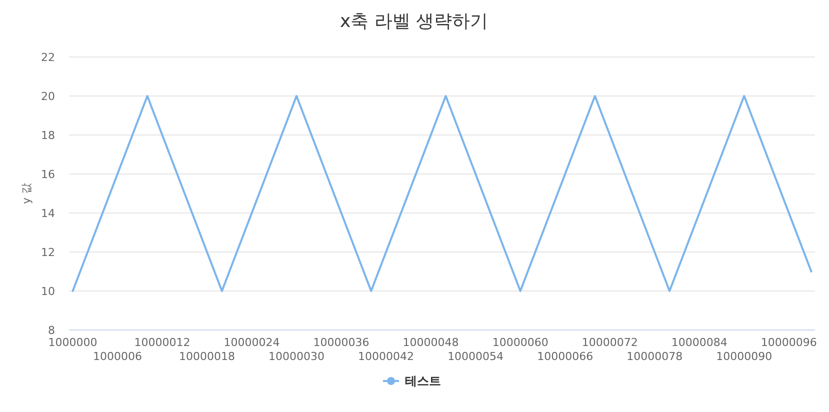 This screenshot has height=412, width=829. I want to click on x-tick-label: 10000054, so click(476, 356).